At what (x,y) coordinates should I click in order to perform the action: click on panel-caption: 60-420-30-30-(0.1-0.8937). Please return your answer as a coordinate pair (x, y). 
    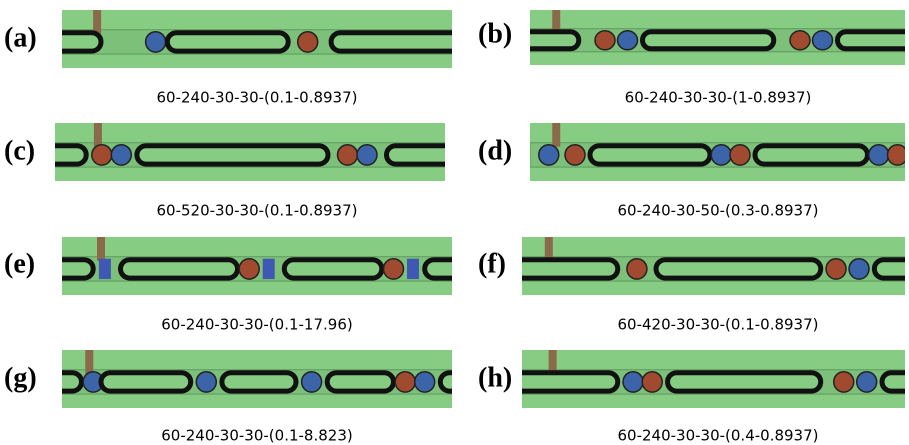
    Looking at the image, I should click on (718, 325).